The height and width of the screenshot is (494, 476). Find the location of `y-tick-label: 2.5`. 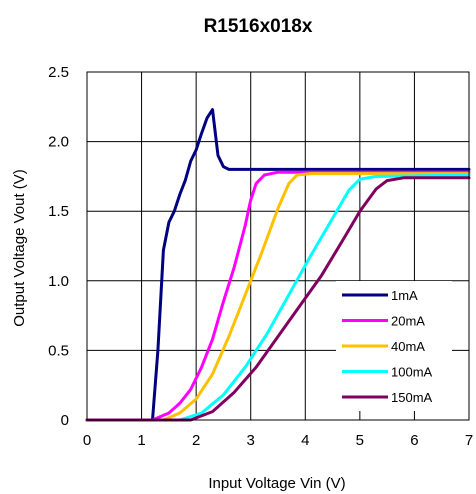

y-tick-label: 2.5 is located at coordinates (58, 72).